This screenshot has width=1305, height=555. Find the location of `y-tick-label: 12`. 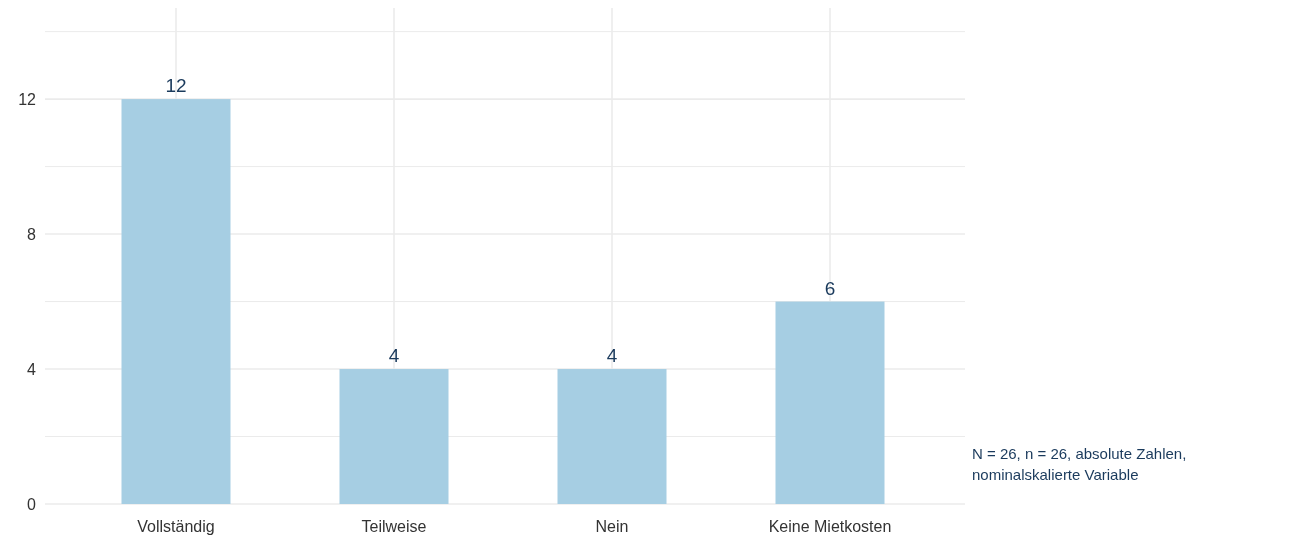

y-tick-label: 12 is located at coordinates (27, 99).